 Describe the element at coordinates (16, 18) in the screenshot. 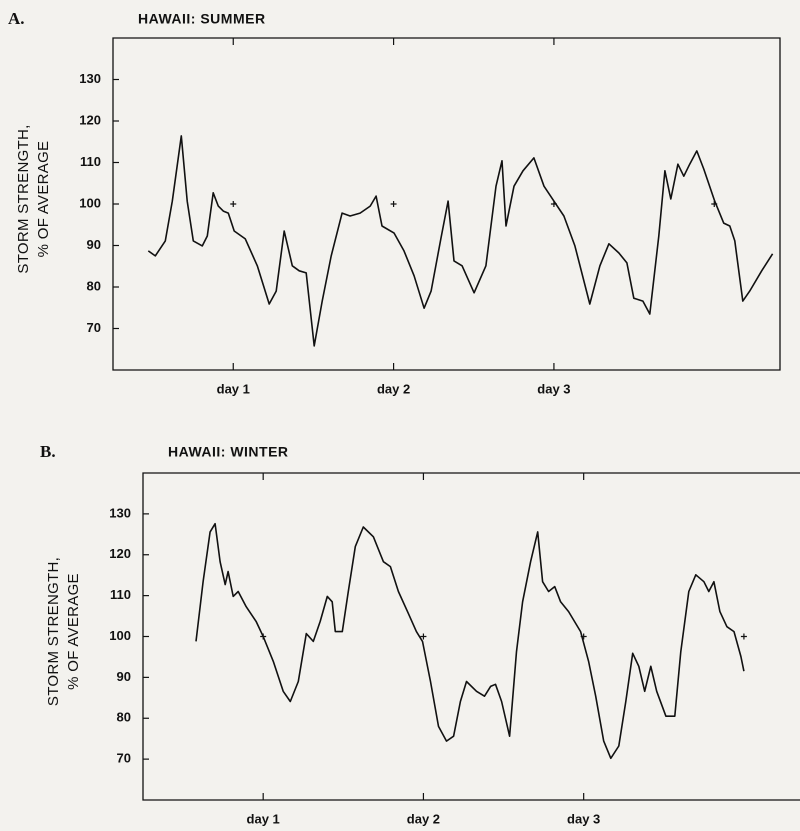

I see `panel-label: A.` at that location.